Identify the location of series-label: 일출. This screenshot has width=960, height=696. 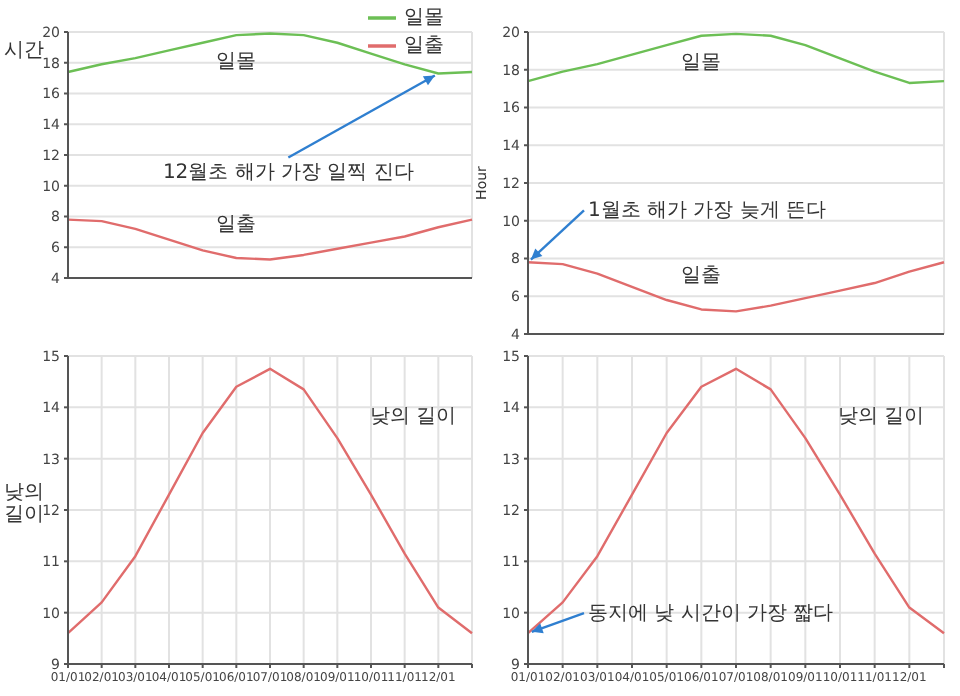
(701, 276).